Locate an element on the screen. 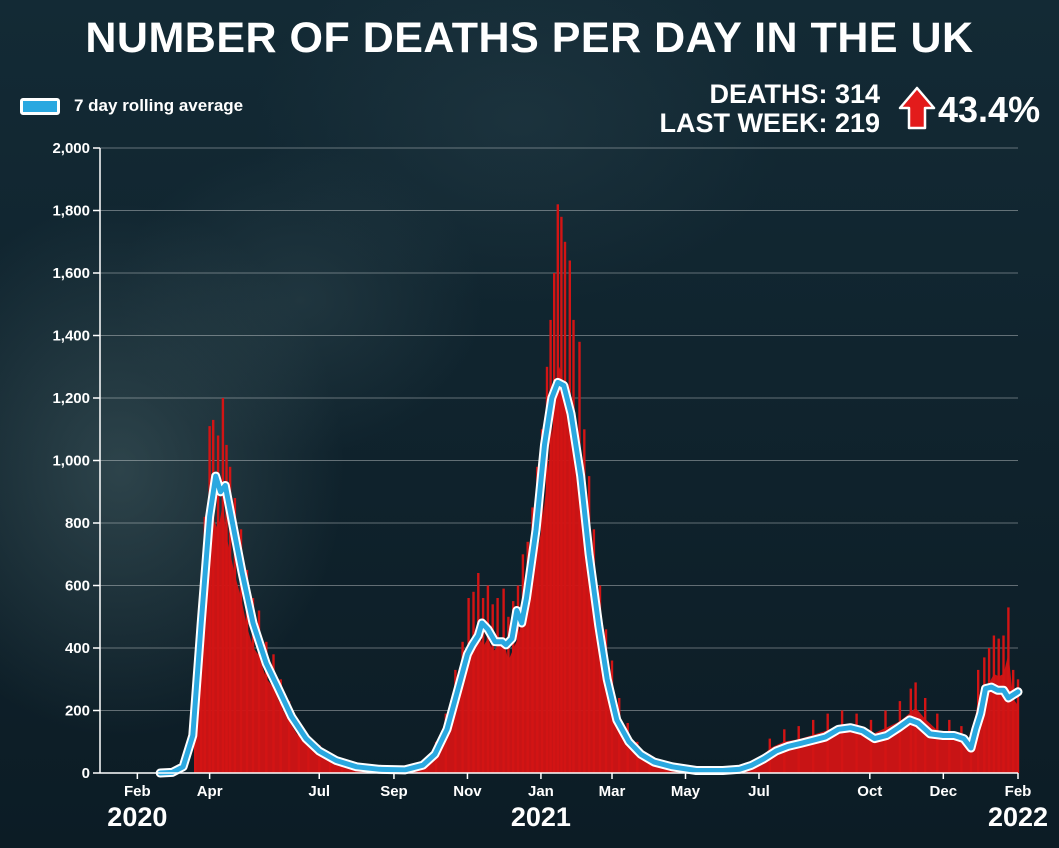 The height and width of the screenshot is (848, 1059). y-tick-label: 1,800 is located at coordinates (71, 211).